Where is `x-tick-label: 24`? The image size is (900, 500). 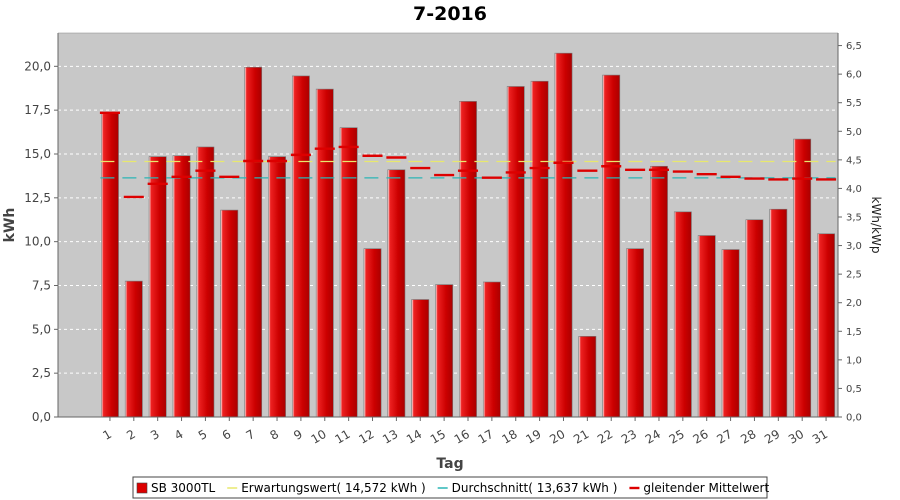 x-tick-label: 24 is located at coordinates (653, 437).